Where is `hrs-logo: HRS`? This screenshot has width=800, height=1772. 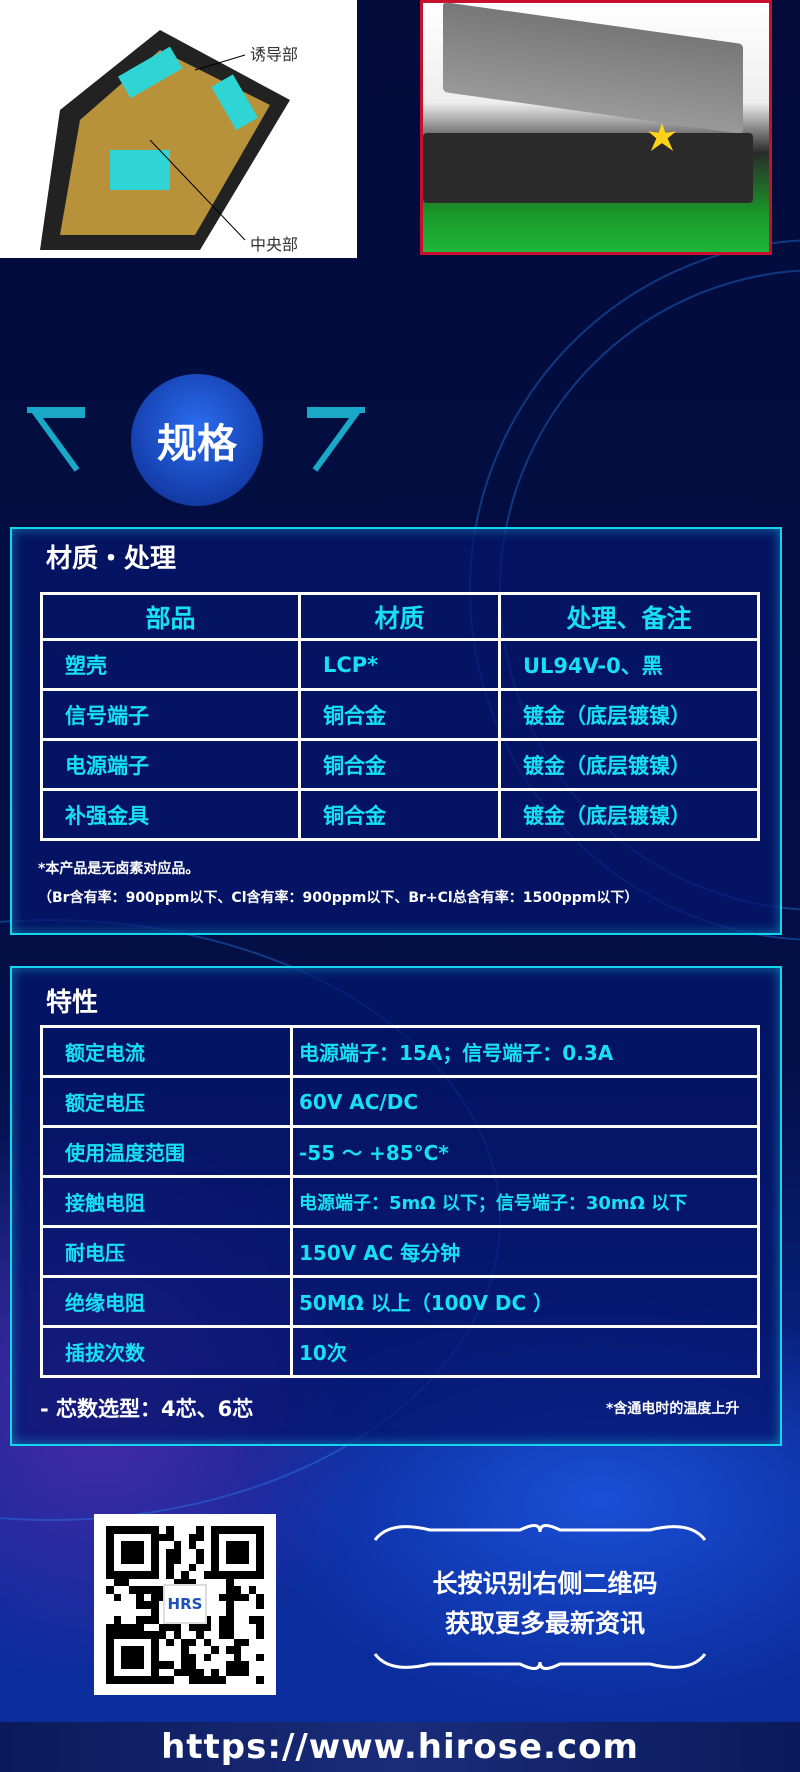 hrs-logo: HRS is located at coordinates (185, 1604).